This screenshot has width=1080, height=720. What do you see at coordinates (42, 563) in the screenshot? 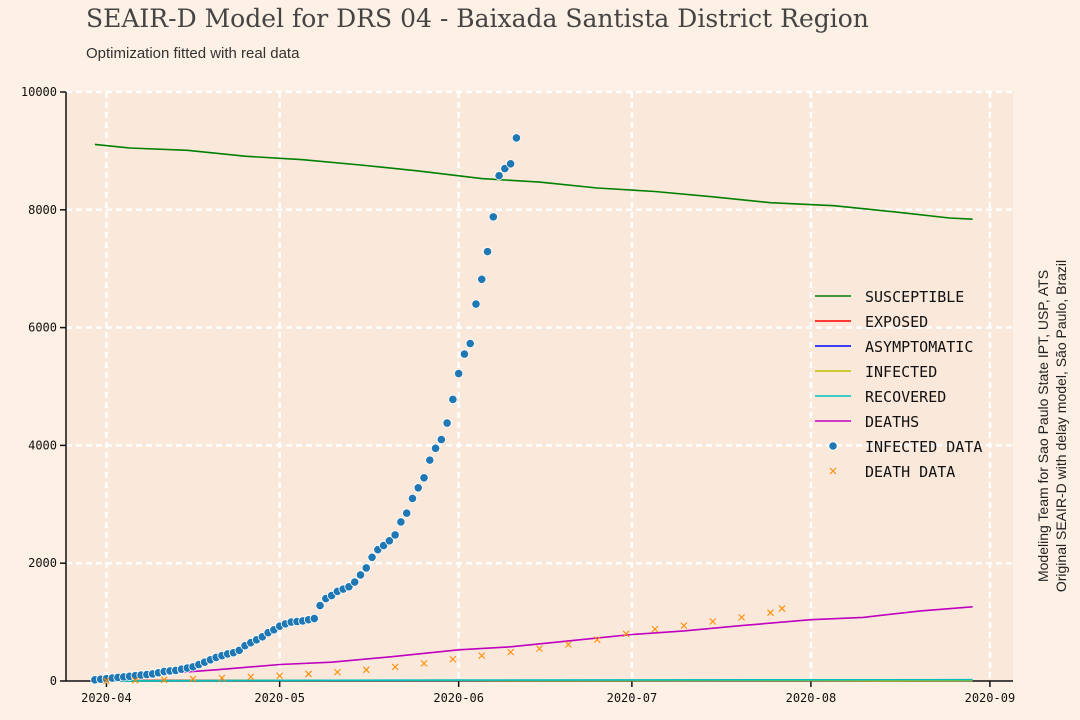
I see `y-tick-label: 2000` at bounding box center [42, 563].